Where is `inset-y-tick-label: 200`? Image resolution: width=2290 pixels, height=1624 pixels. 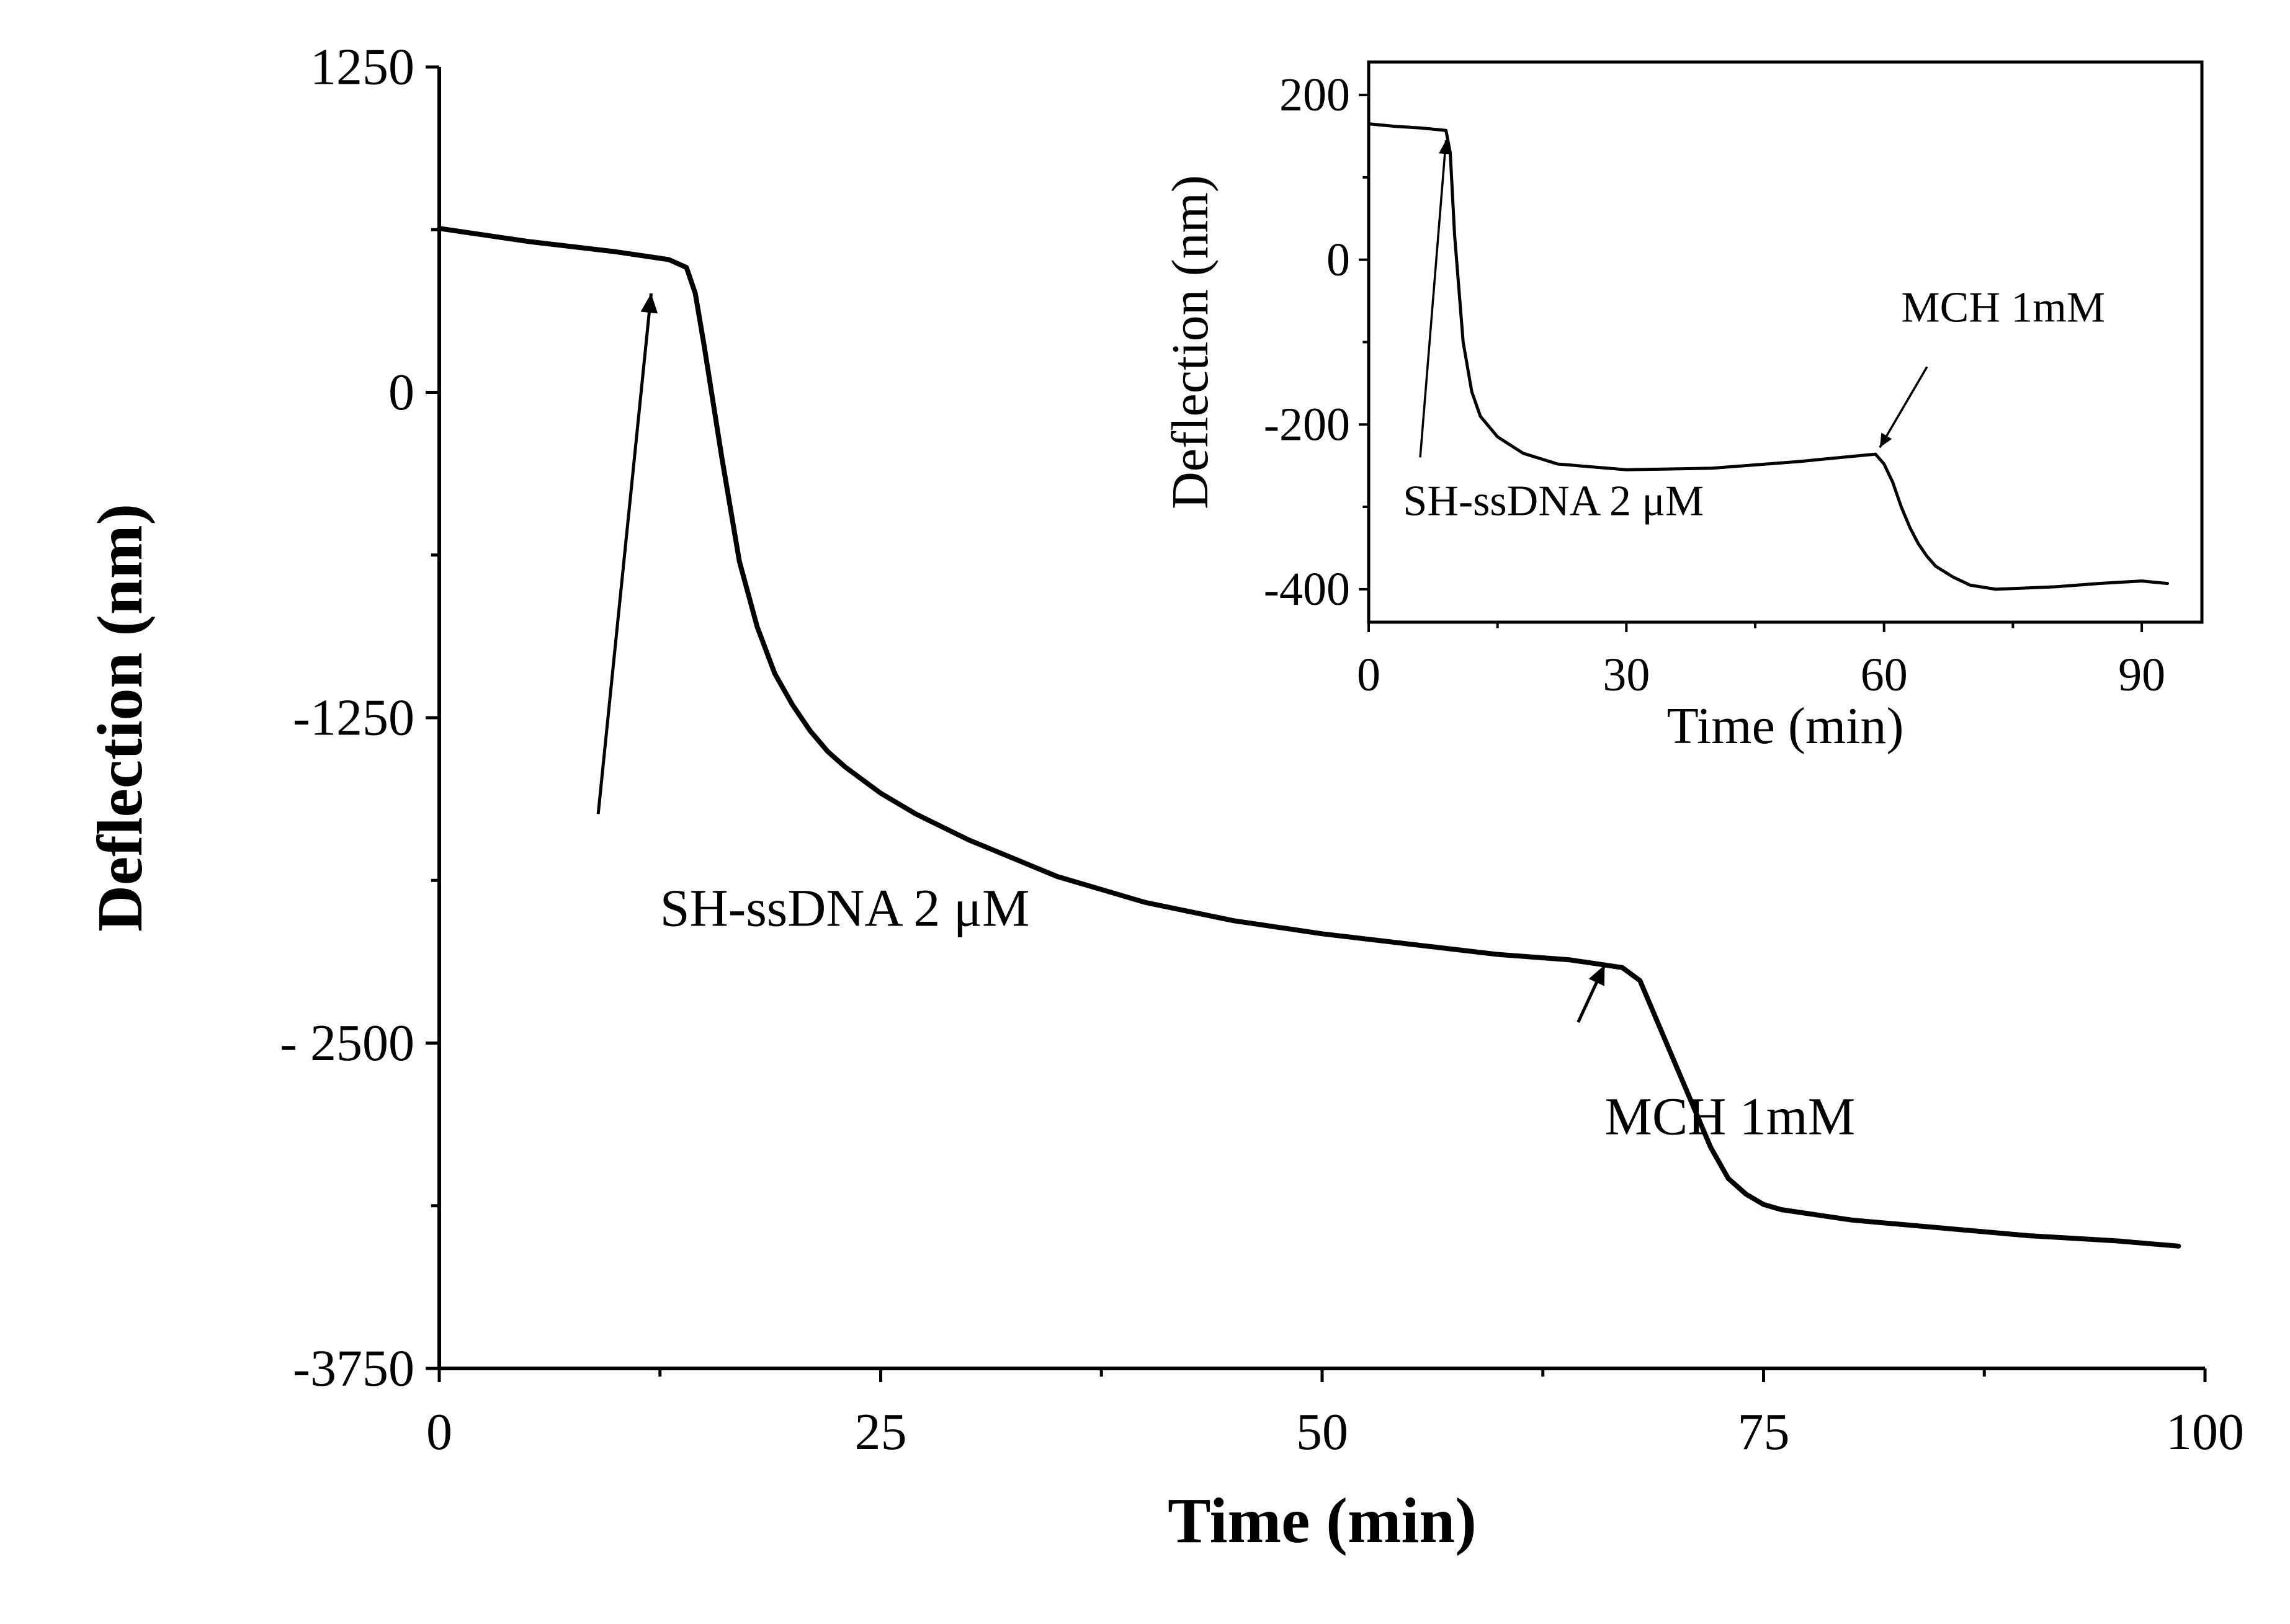
inset-y-tick-label: 200 is located at coordinates (1314, 95).